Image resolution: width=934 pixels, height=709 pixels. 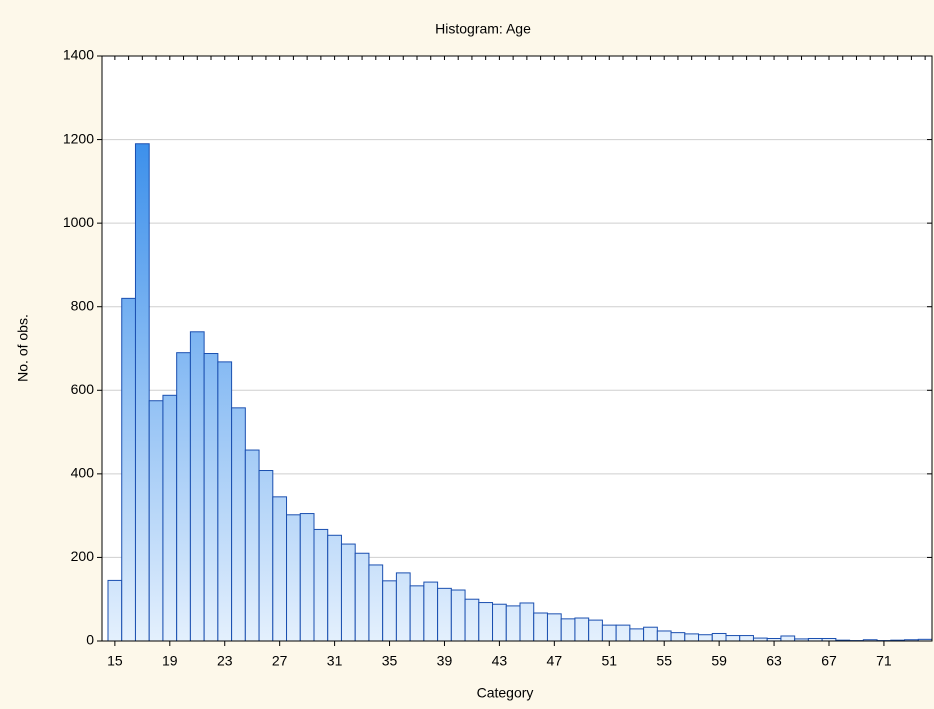 What do you see at coordinates (83, 473) in the screenshot?
I see `y-tick-label: 400` at bounding box center [83, 473].